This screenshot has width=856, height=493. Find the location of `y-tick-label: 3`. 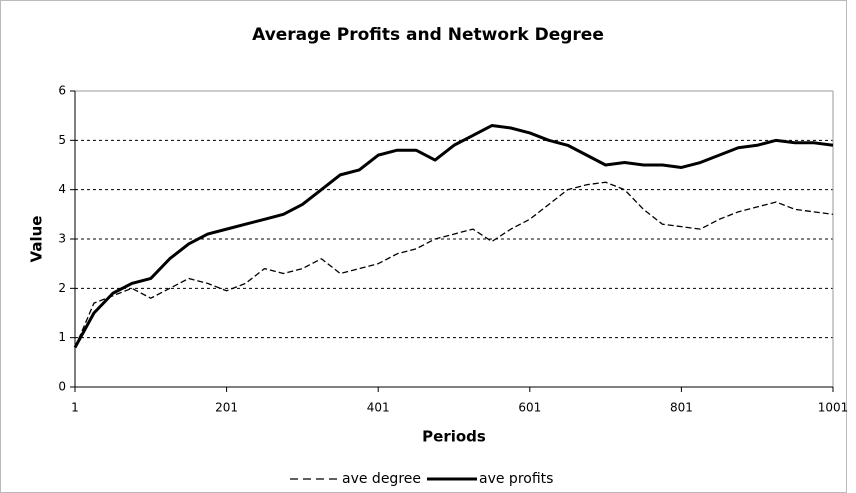

y-tick-label: 3 is located at coordinates (62, 239).